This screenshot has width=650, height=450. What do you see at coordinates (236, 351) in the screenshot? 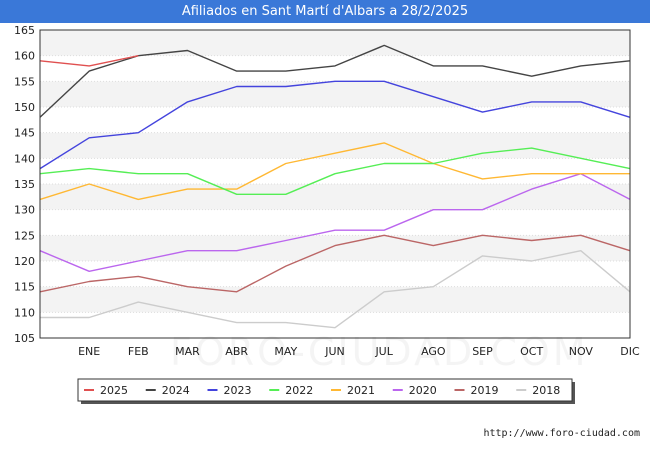
I see `x-tick-label: ABR` at bounding box center [236, 351].